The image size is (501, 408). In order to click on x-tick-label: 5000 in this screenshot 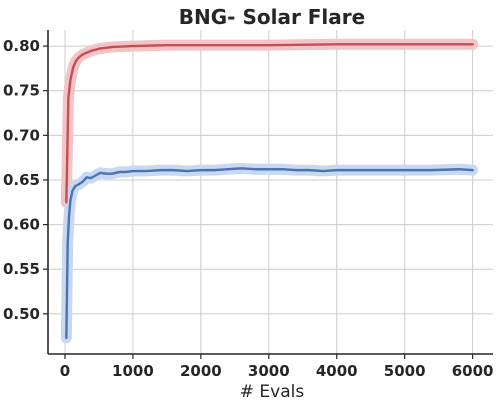, I will do `click(405, 371)`.